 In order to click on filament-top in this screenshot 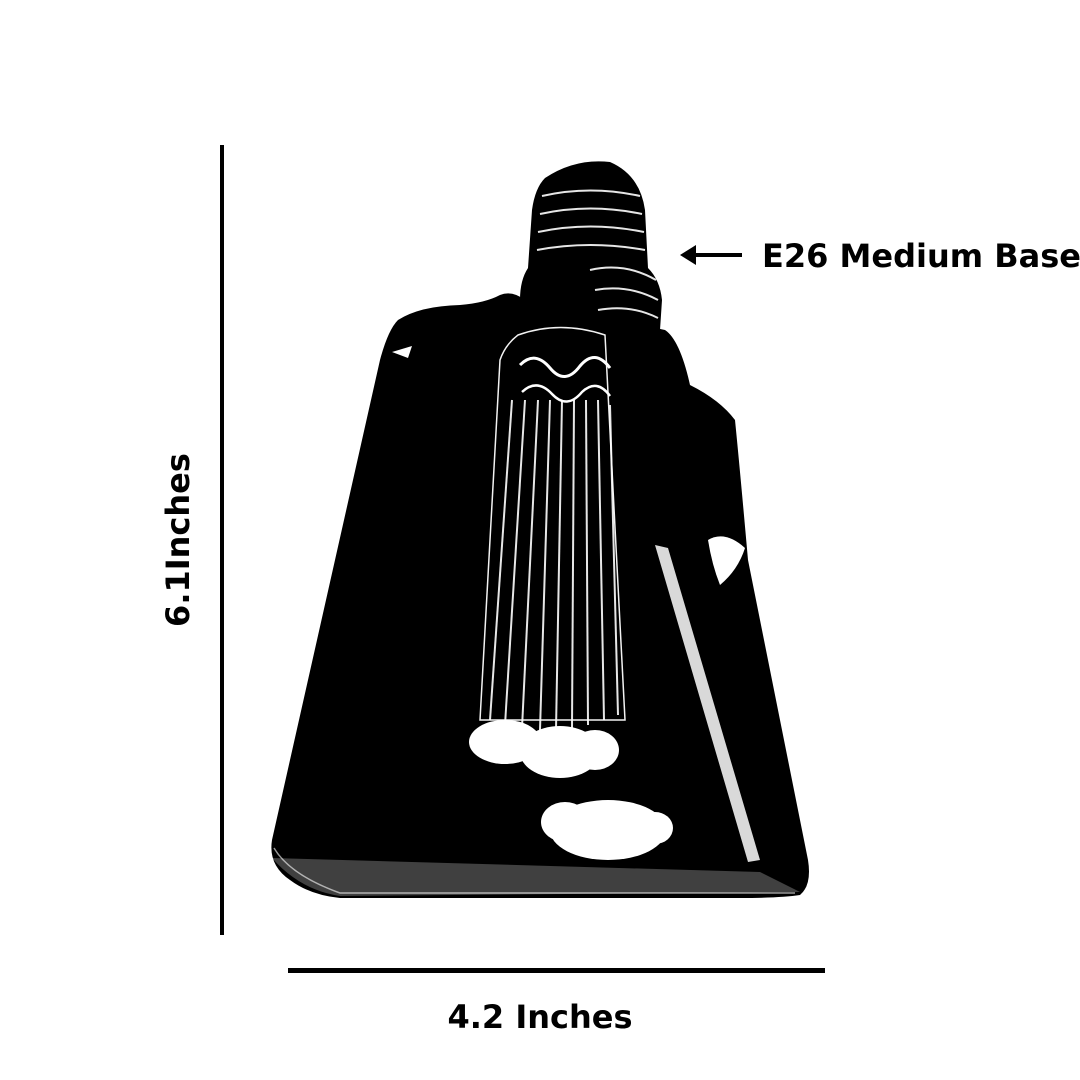, I will do `click(565, 367)`.